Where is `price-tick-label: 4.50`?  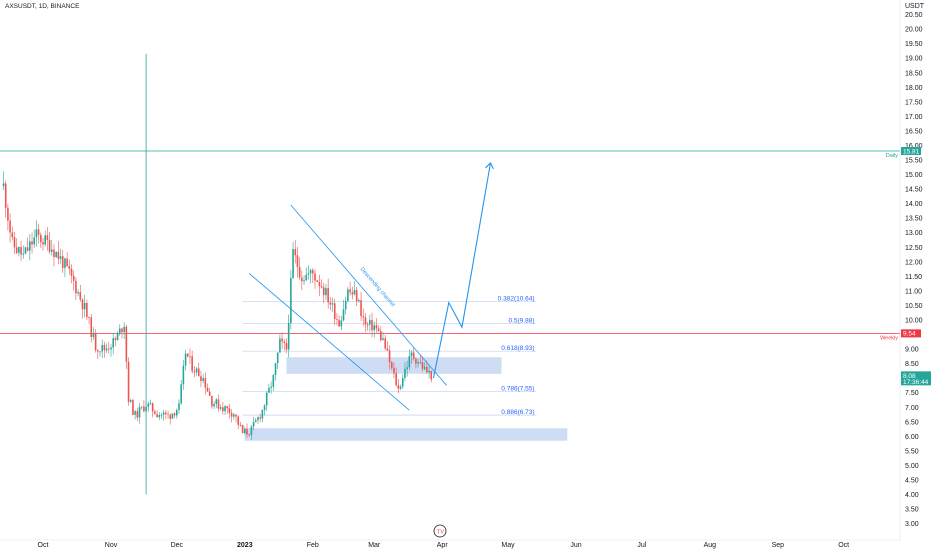
price-tick-label: 4.50 is located at coordinates (912, 480).